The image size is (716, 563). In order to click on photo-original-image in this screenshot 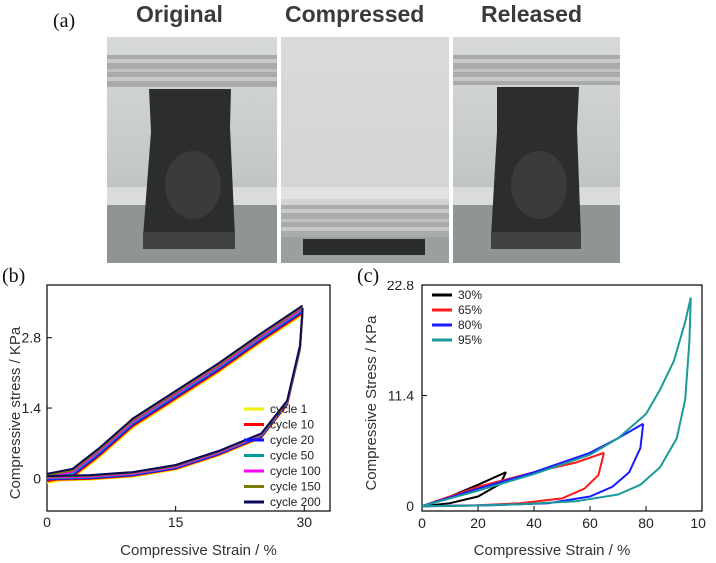, I will do `click(192, 150)`.